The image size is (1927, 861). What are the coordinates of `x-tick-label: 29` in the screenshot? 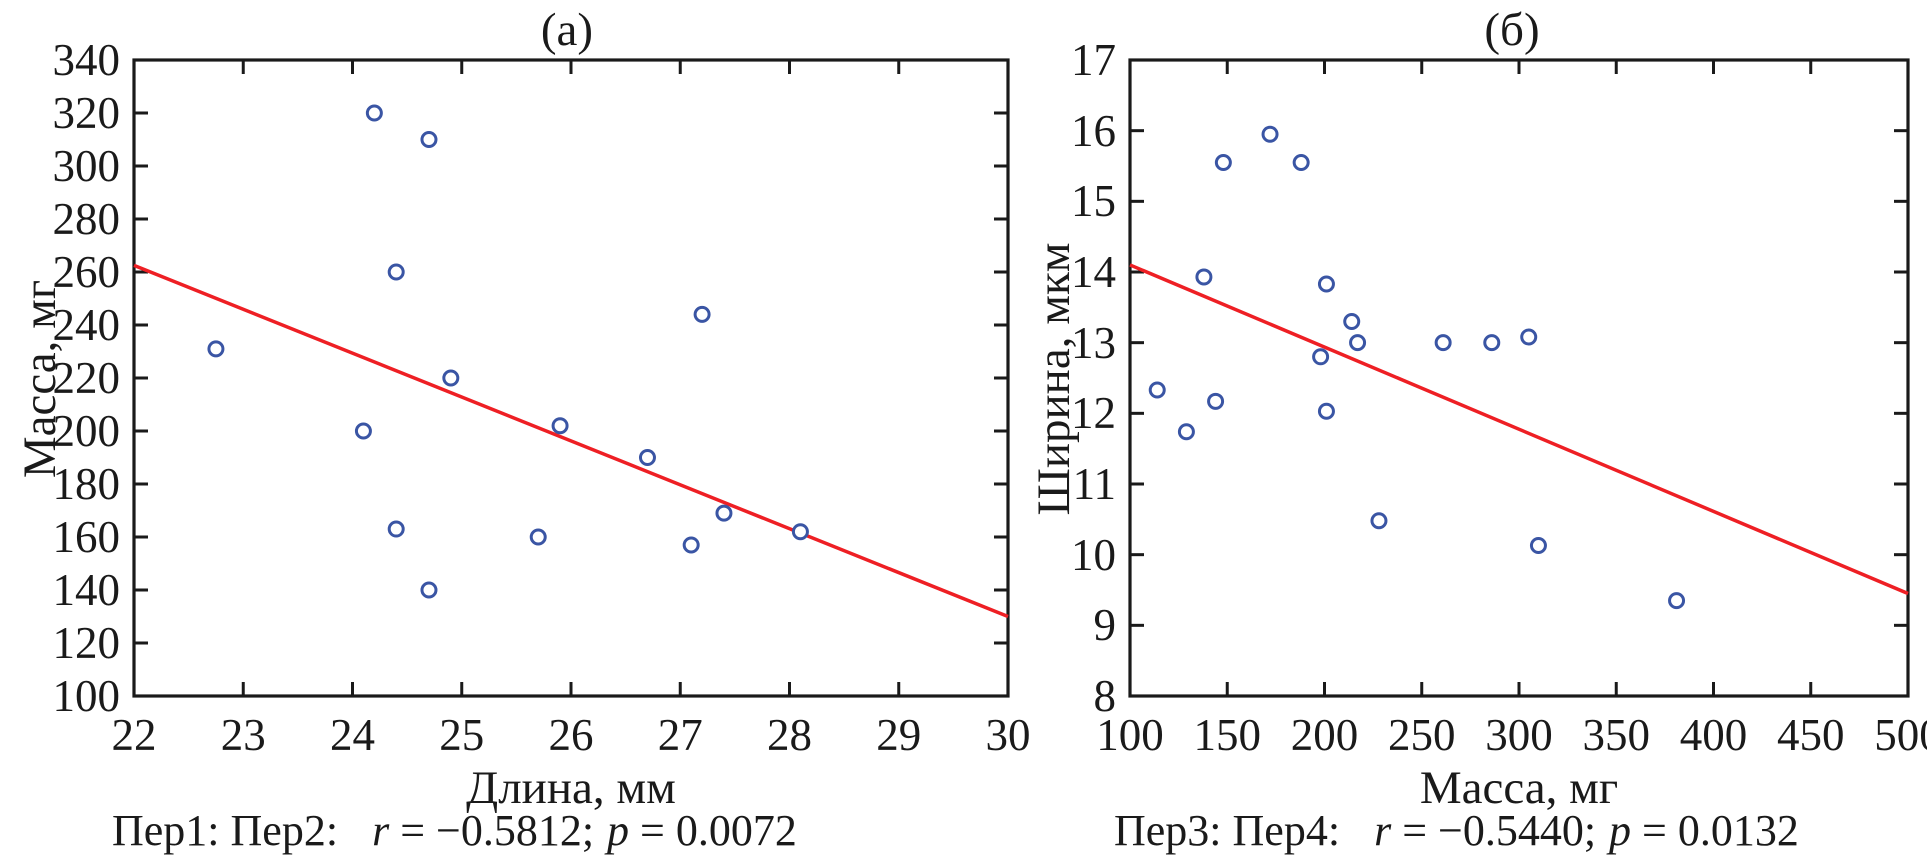 It's located at (899, 735).